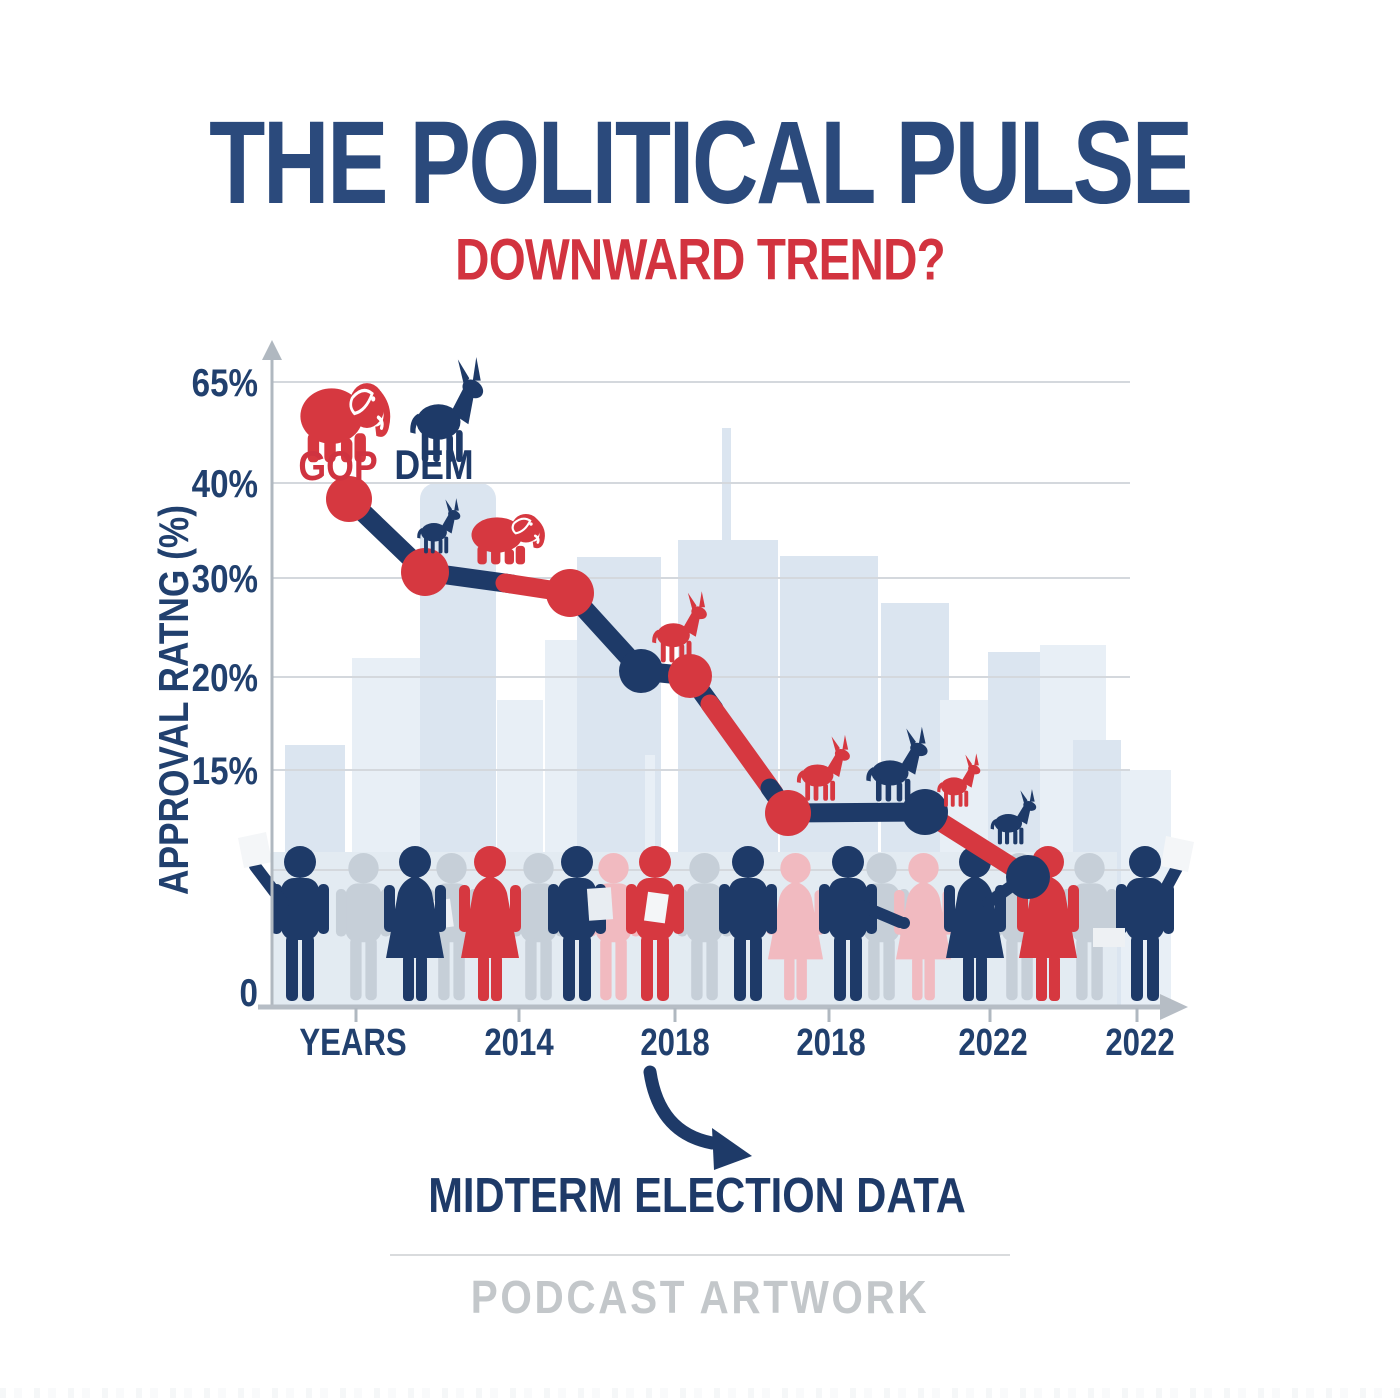 This screenshot has height=1400, width=1400. What do you see at coordinates (508, 539) in the screenshot?
I see `elephant-icon` at bounding box center [508, 539].